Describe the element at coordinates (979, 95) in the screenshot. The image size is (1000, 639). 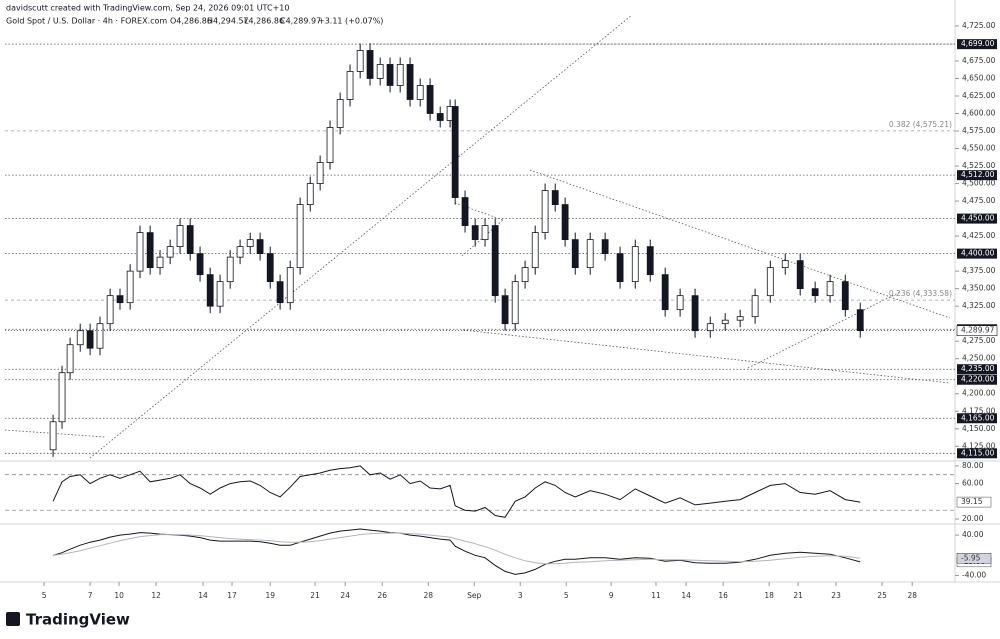
I see `y-tick-label: 4,625.00` at that location.